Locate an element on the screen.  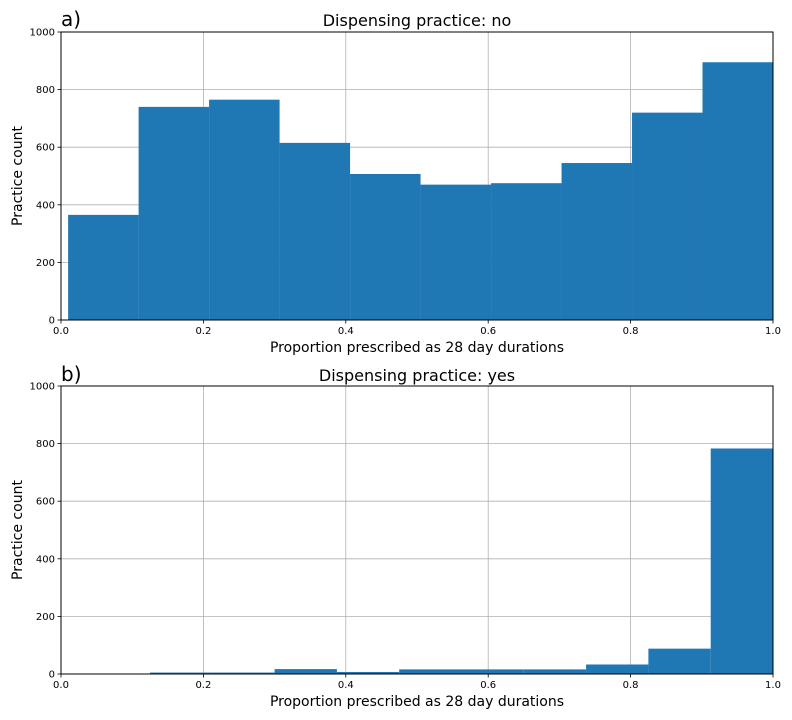
panel-label: a) is located at coordinates (71, 19).